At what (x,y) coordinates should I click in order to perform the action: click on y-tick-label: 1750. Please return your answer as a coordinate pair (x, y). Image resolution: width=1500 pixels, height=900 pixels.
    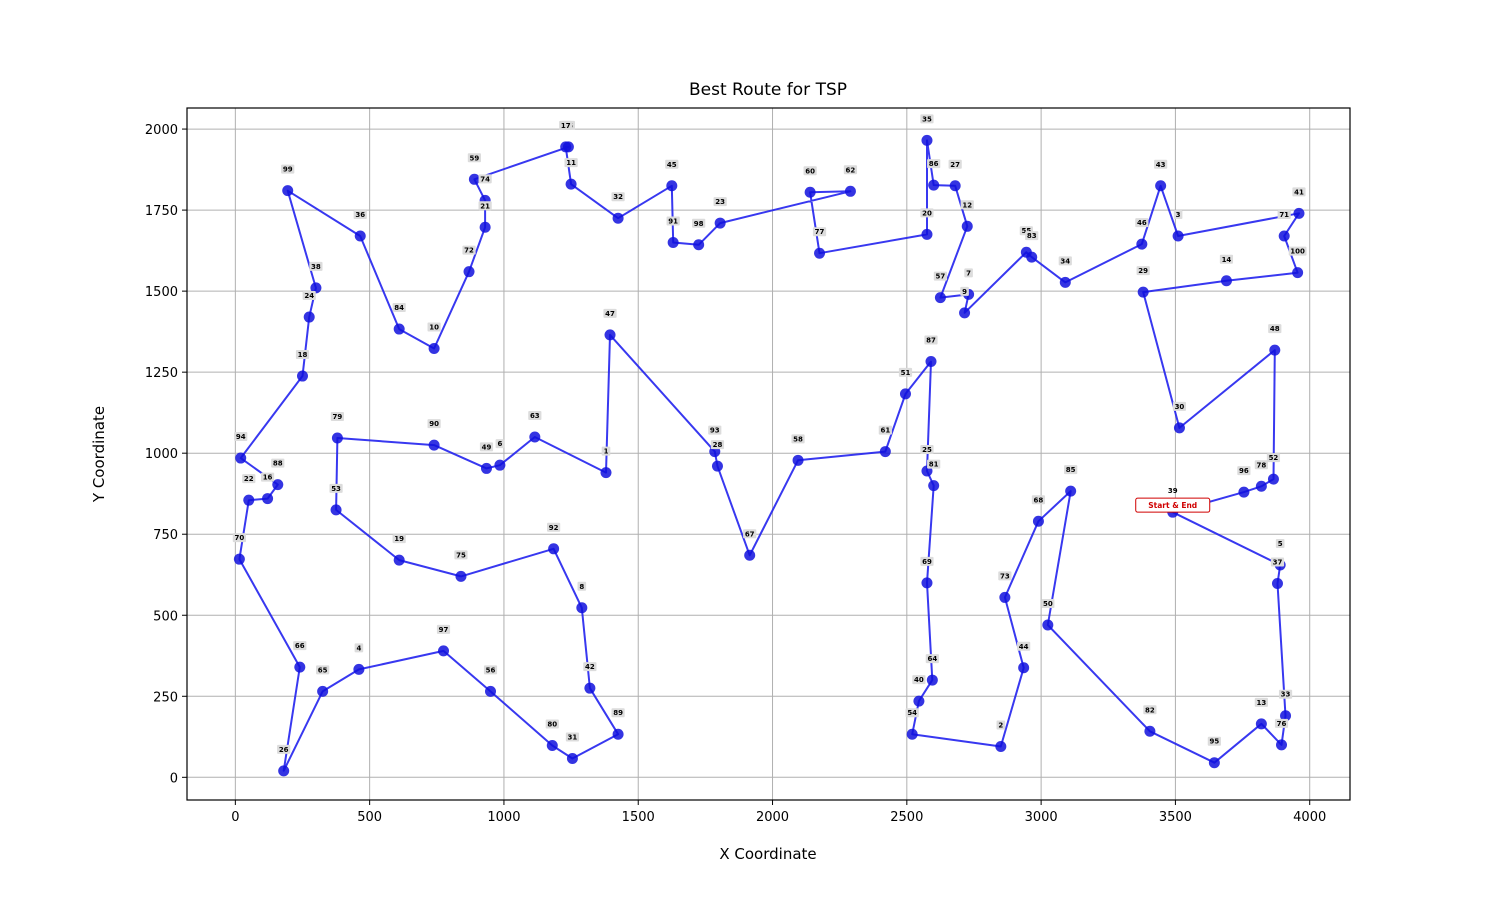
    Looking at the image, I should click on (161, 211).